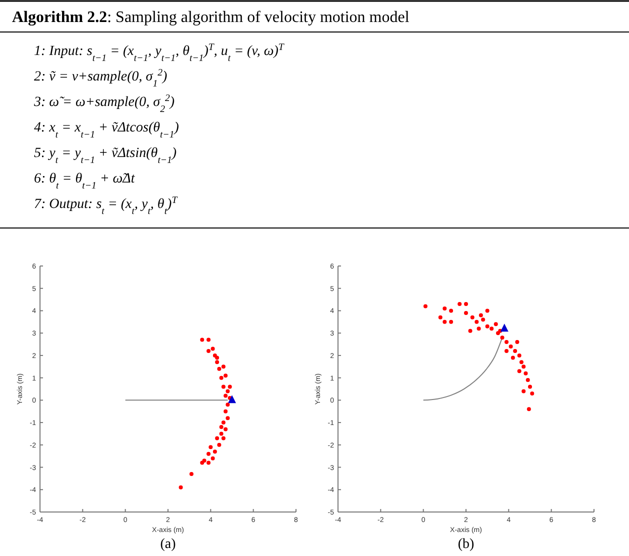 The width and height of the screenshot is (629, 556). Describe the element at coordinates (462, 369) in the screenshot. I see `line-series` at that location.